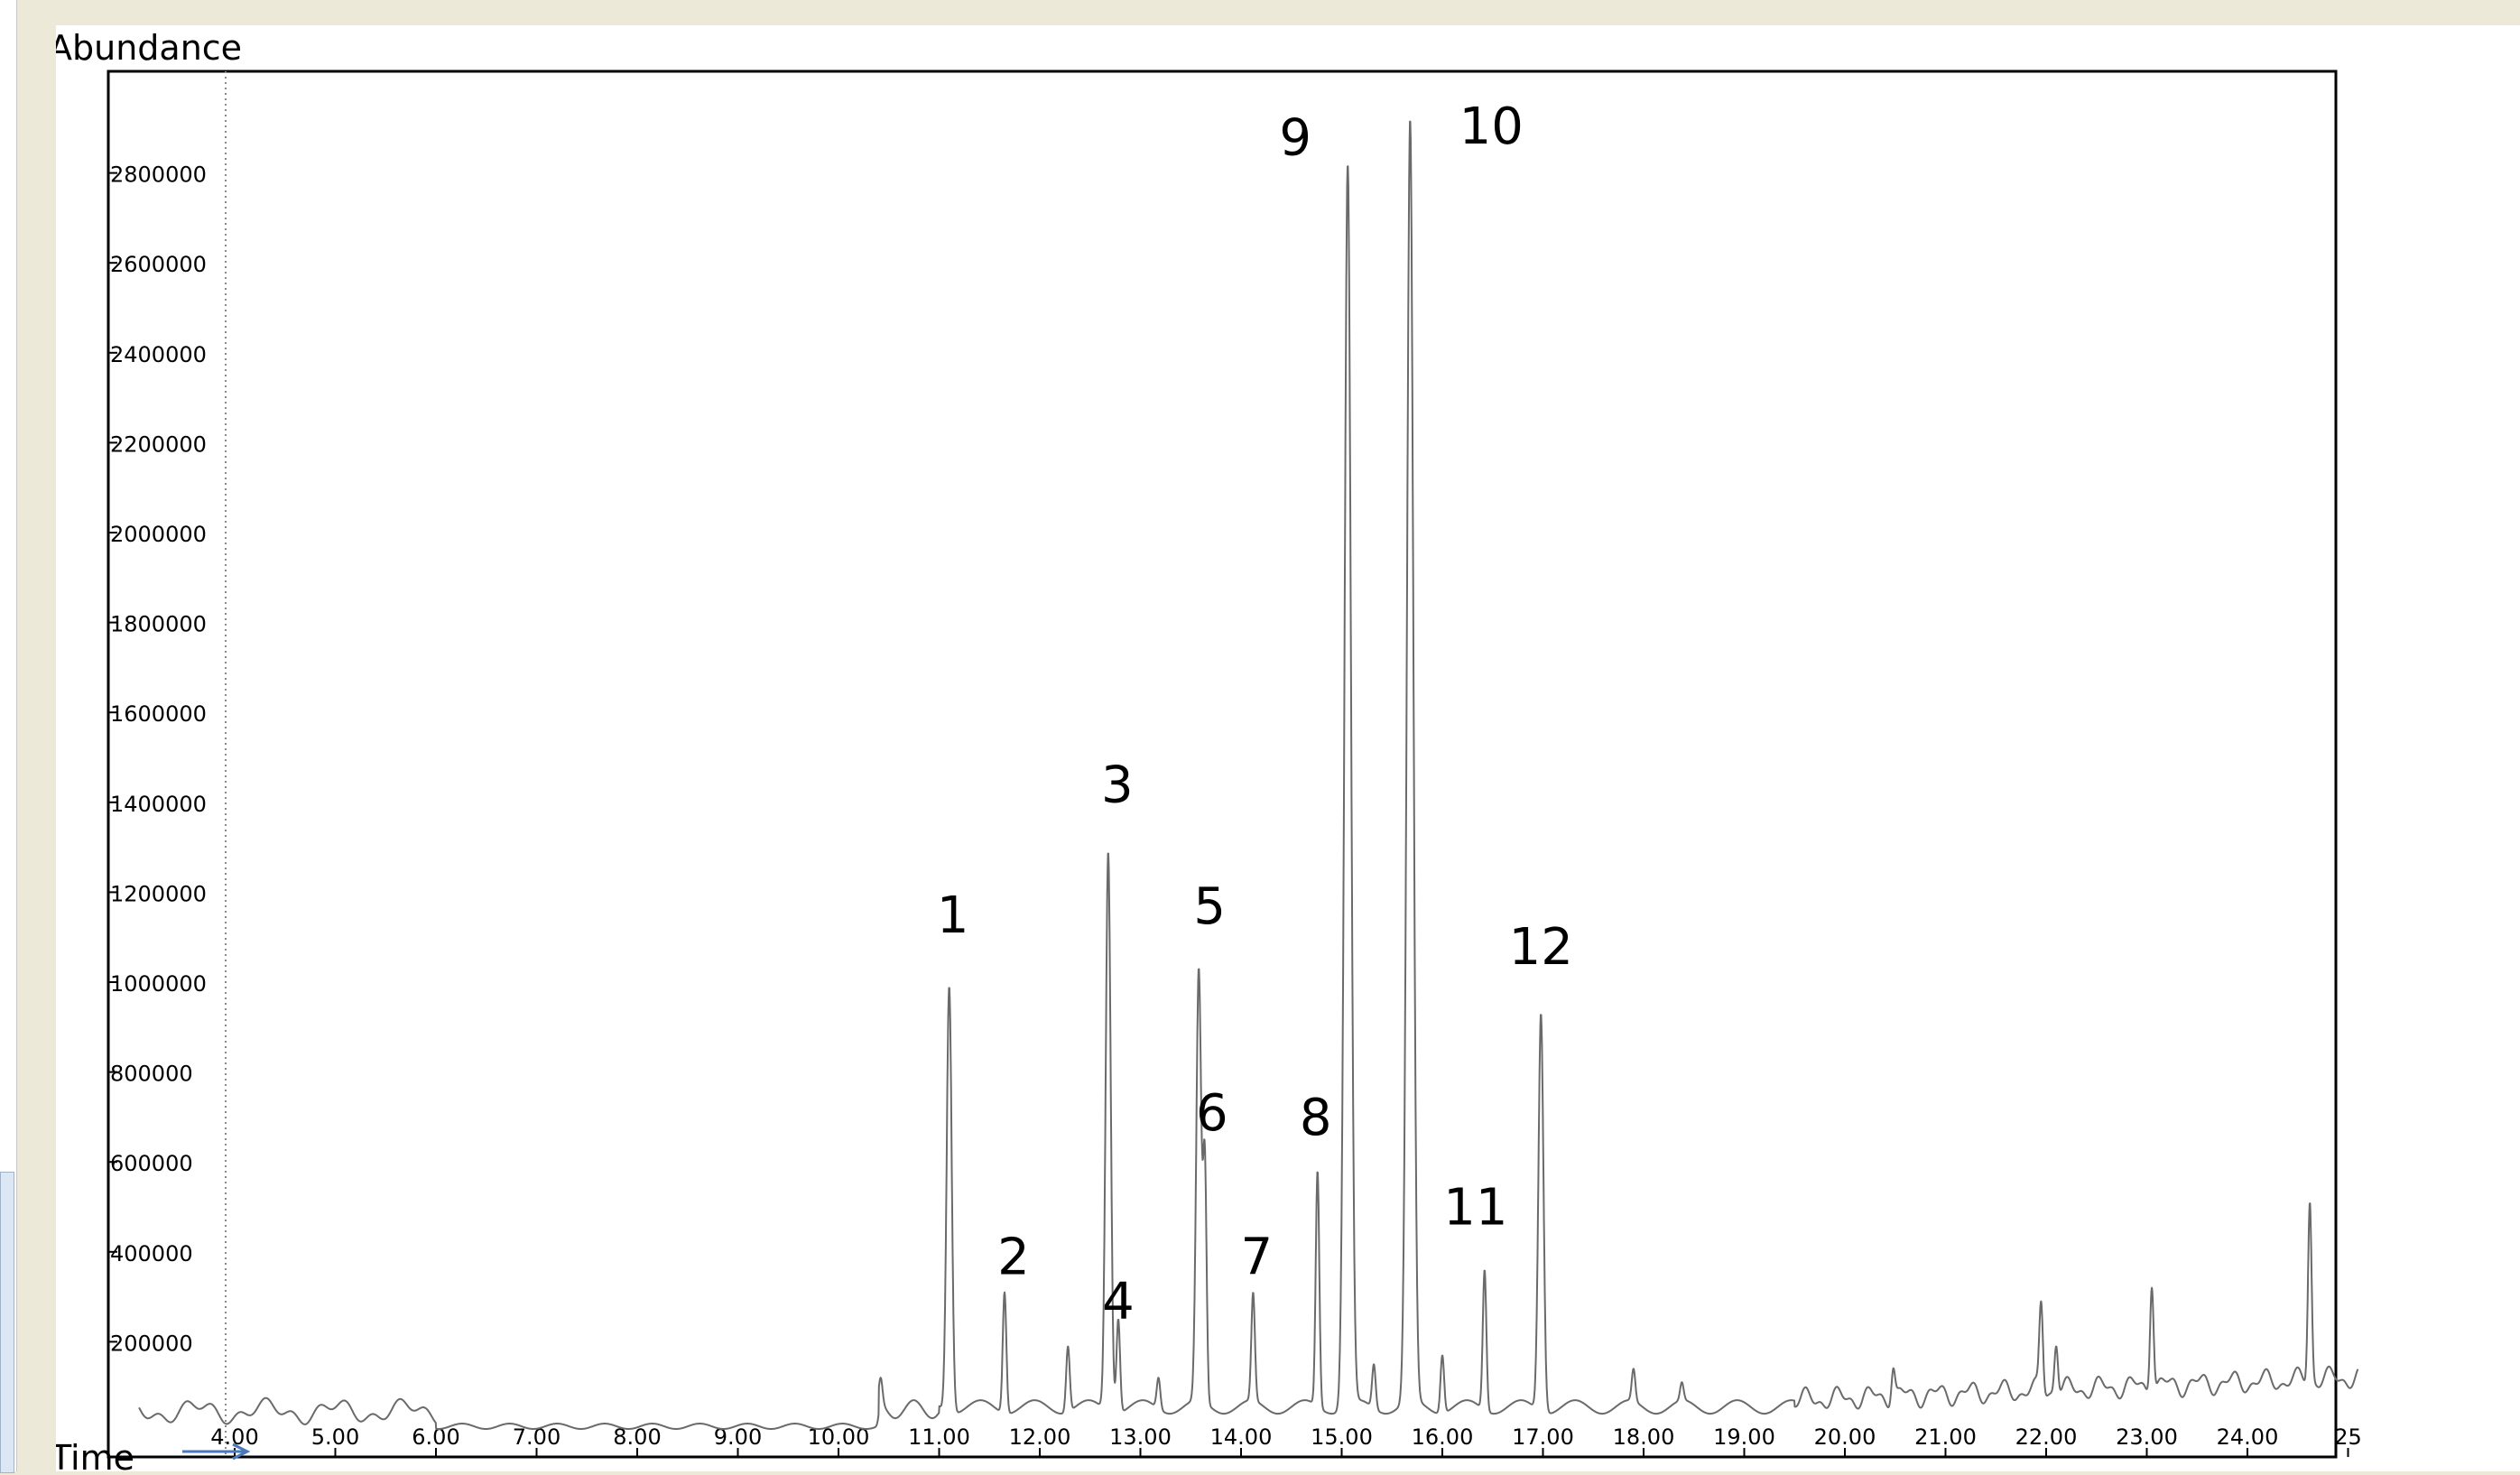 The height and width of the screenshot is (1475, 2520). What do you see at coordinates (953, 915) in the screenshot?
I see `peak-label: 1` at bounding box center [953, 915].